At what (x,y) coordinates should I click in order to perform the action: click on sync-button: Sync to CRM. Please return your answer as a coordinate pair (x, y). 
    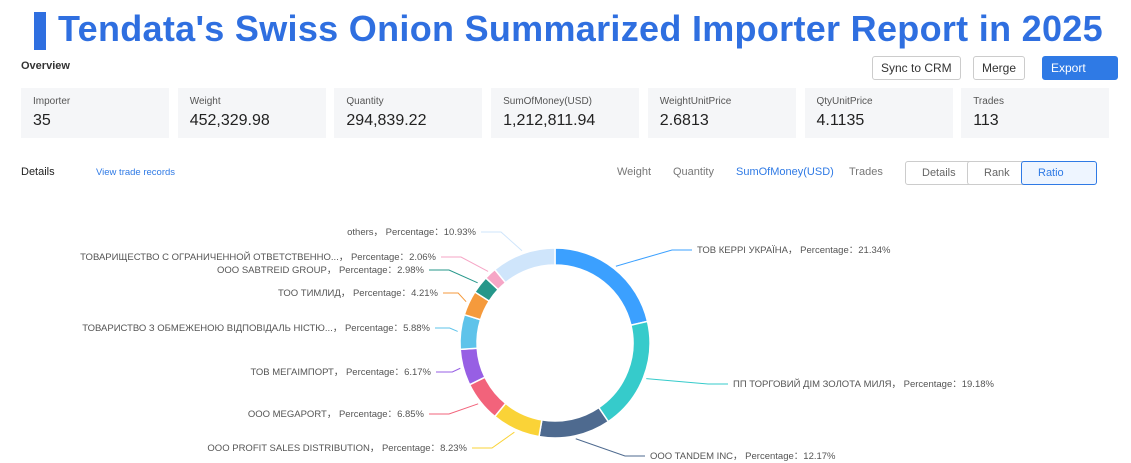
    Looking at the image, I should click on (916, 68).